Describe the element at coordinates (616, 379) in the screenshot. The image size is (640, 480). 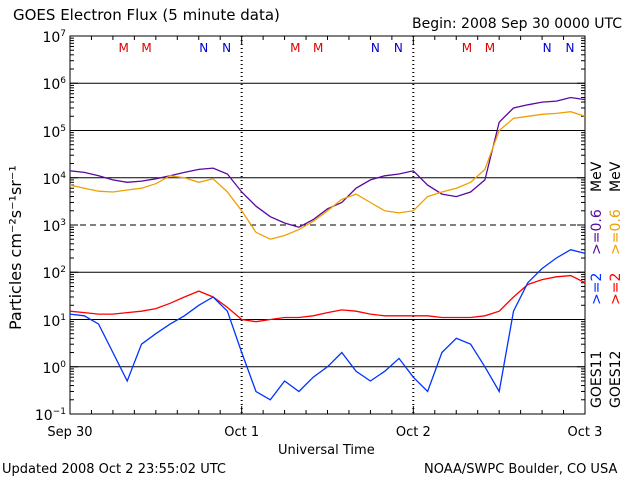
I see `legend-goes12: GOES12` at that location.